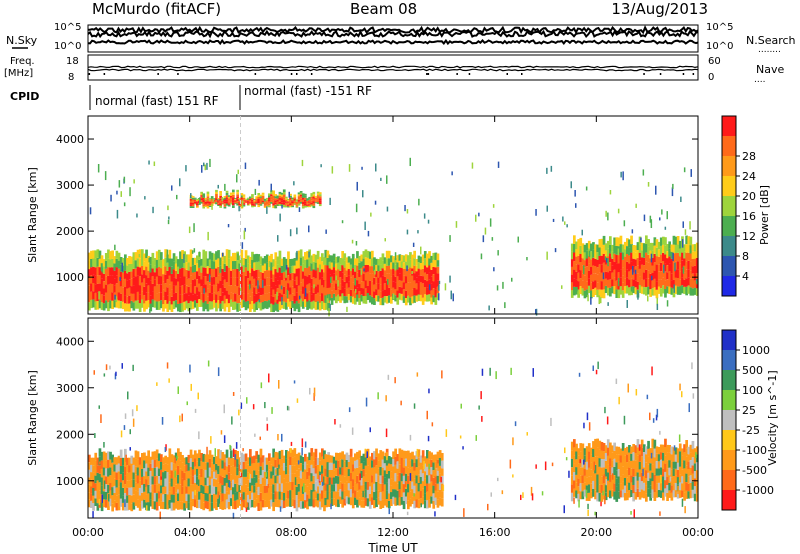  Describe the element at coordinates (659, 9) in the screenshot. I see `date-title: 13/Aug/2013` at that location.